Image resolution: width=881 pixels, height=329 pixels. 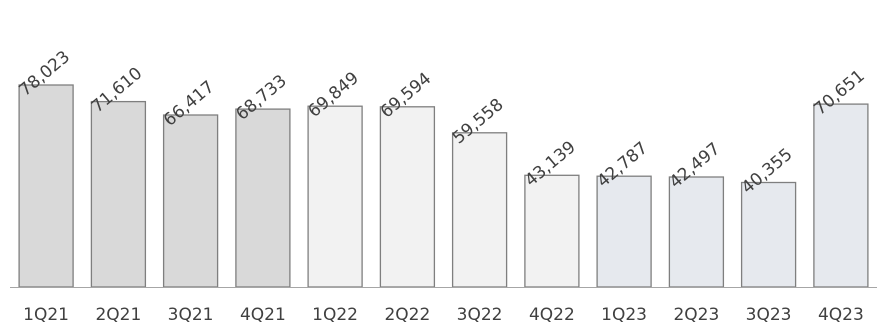 I want to click on bar-4Q22, so click(x=552, y=231).